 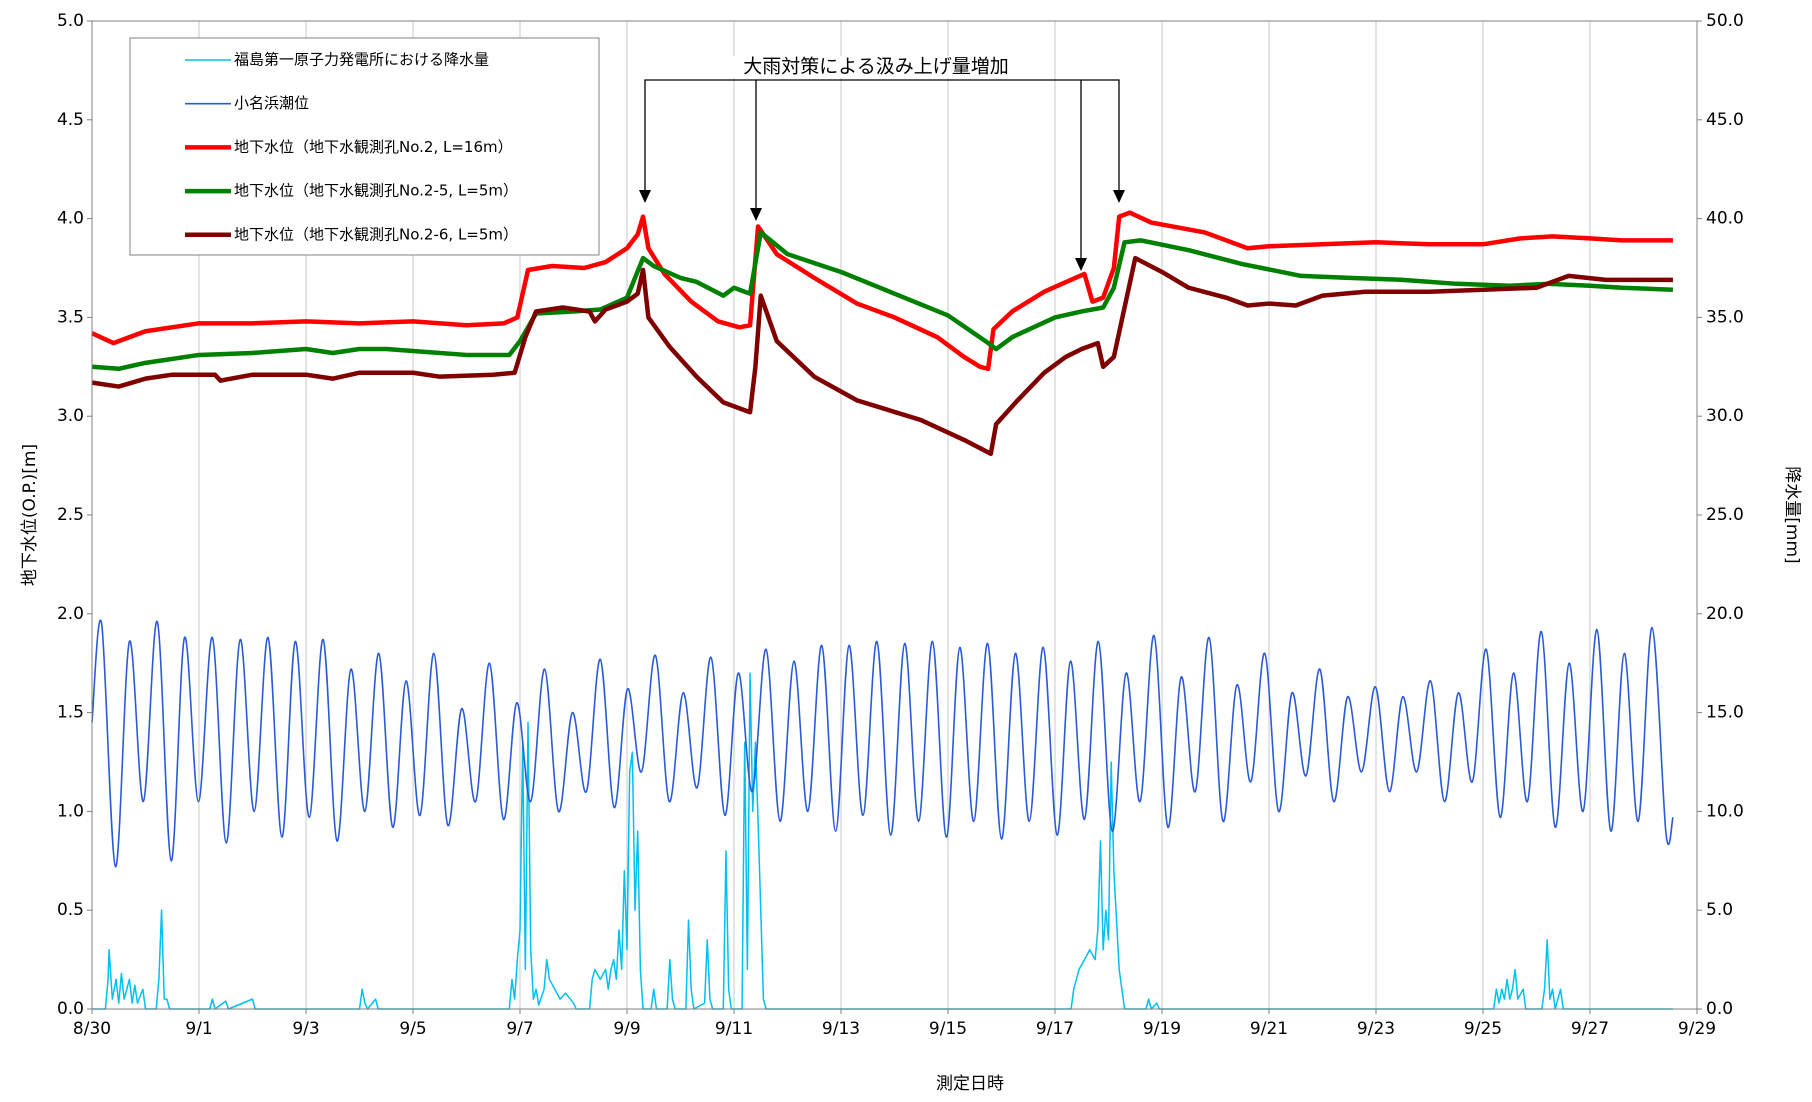 What do you see at coordinates (376, 234) in the screenshot?
I see `legend-label: 地下水位（地下水観測孔No.2-6, L=5m）` at bounding box center [376, 234].